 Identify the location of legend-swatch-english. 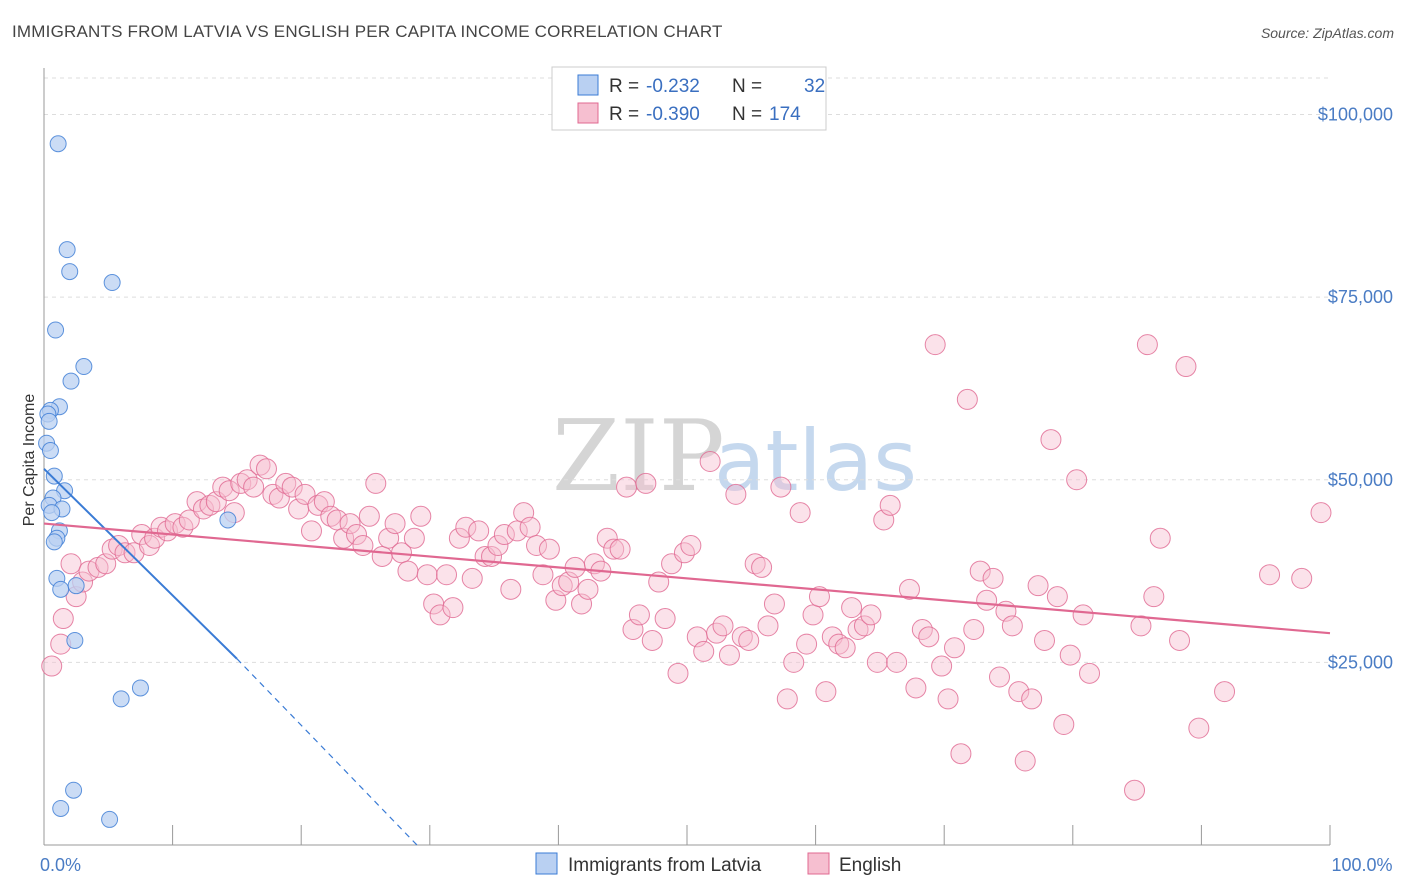
(588, 113).